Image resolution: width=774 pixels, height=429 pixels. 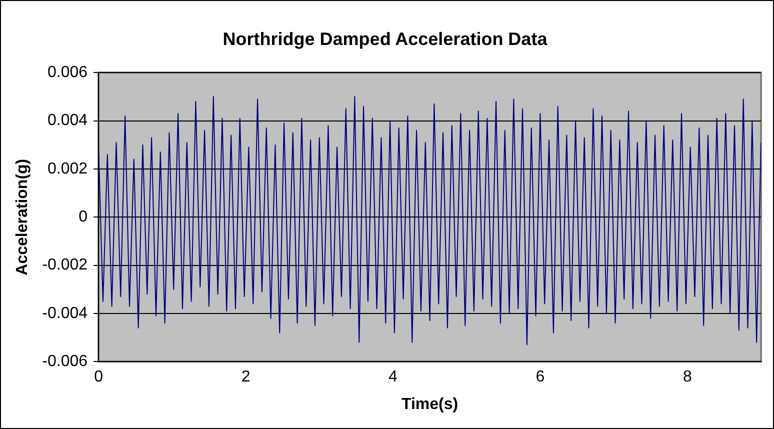 What do you see at coordinates (68, 121) in the screenshot?
I see `y-tick-label: 0.004` at bounding box center [68, 121].